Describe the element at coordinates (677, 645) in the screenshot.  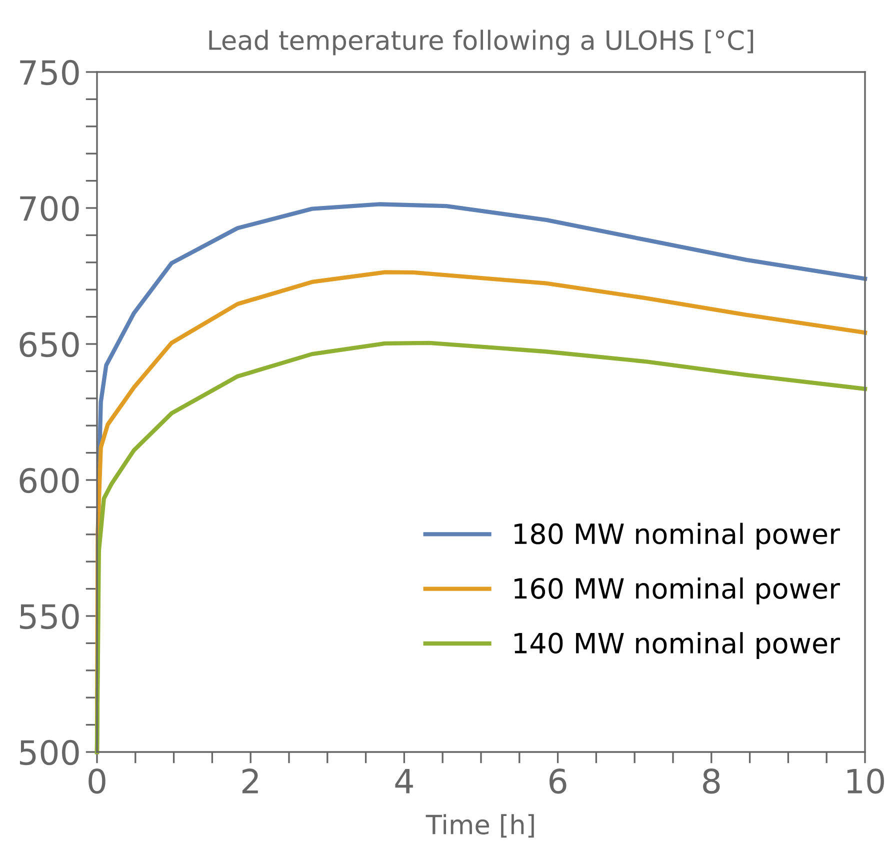
I see `legend-label: 140 MW nominal power` at that location.